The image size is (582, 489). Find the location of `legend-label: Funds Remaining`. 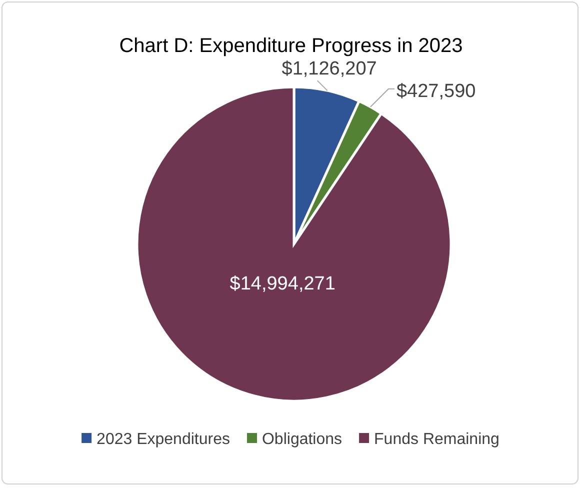

legend-label: Funds Remaining is located at coordinates (437, 439).